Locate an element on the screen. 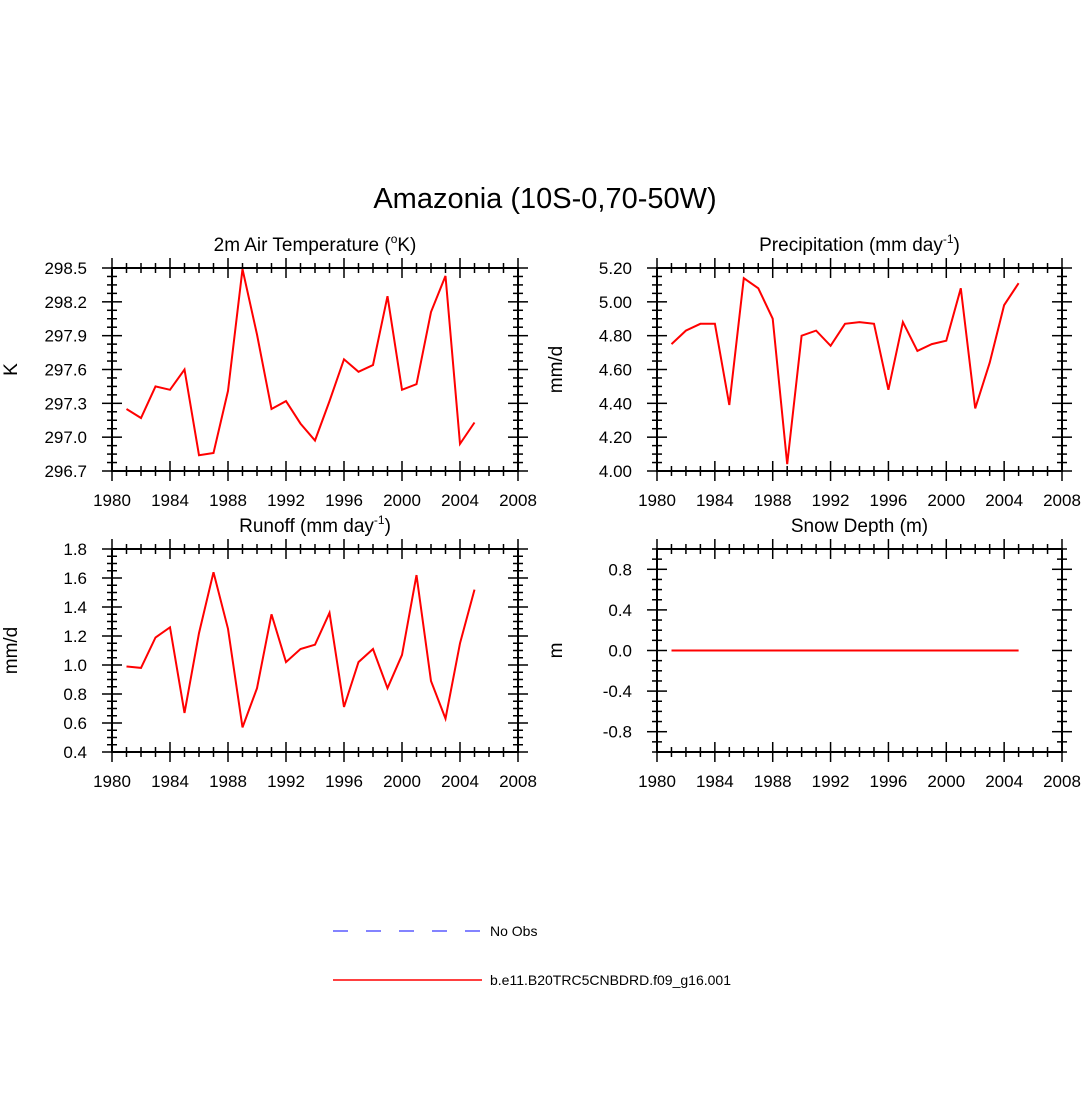 The image size is (1090, 1097). y-tick-label: 1.0 is located at coordinates (75, 665).